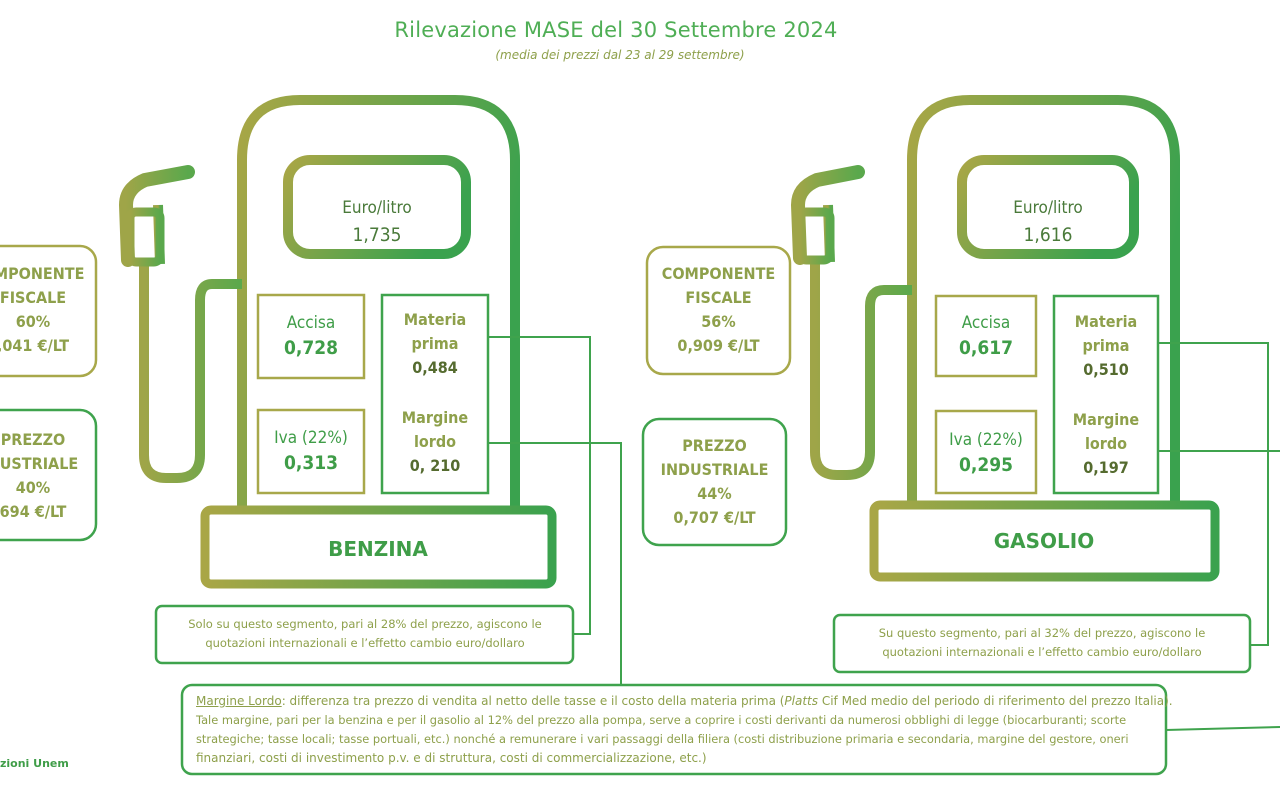 The height and width of the screenshot is (794, 1280). What do you see at coordinates (718, 321) in the screenshot?
I see `gasolio-fiscale-pct: 56%` at bounding box center [718, 321].